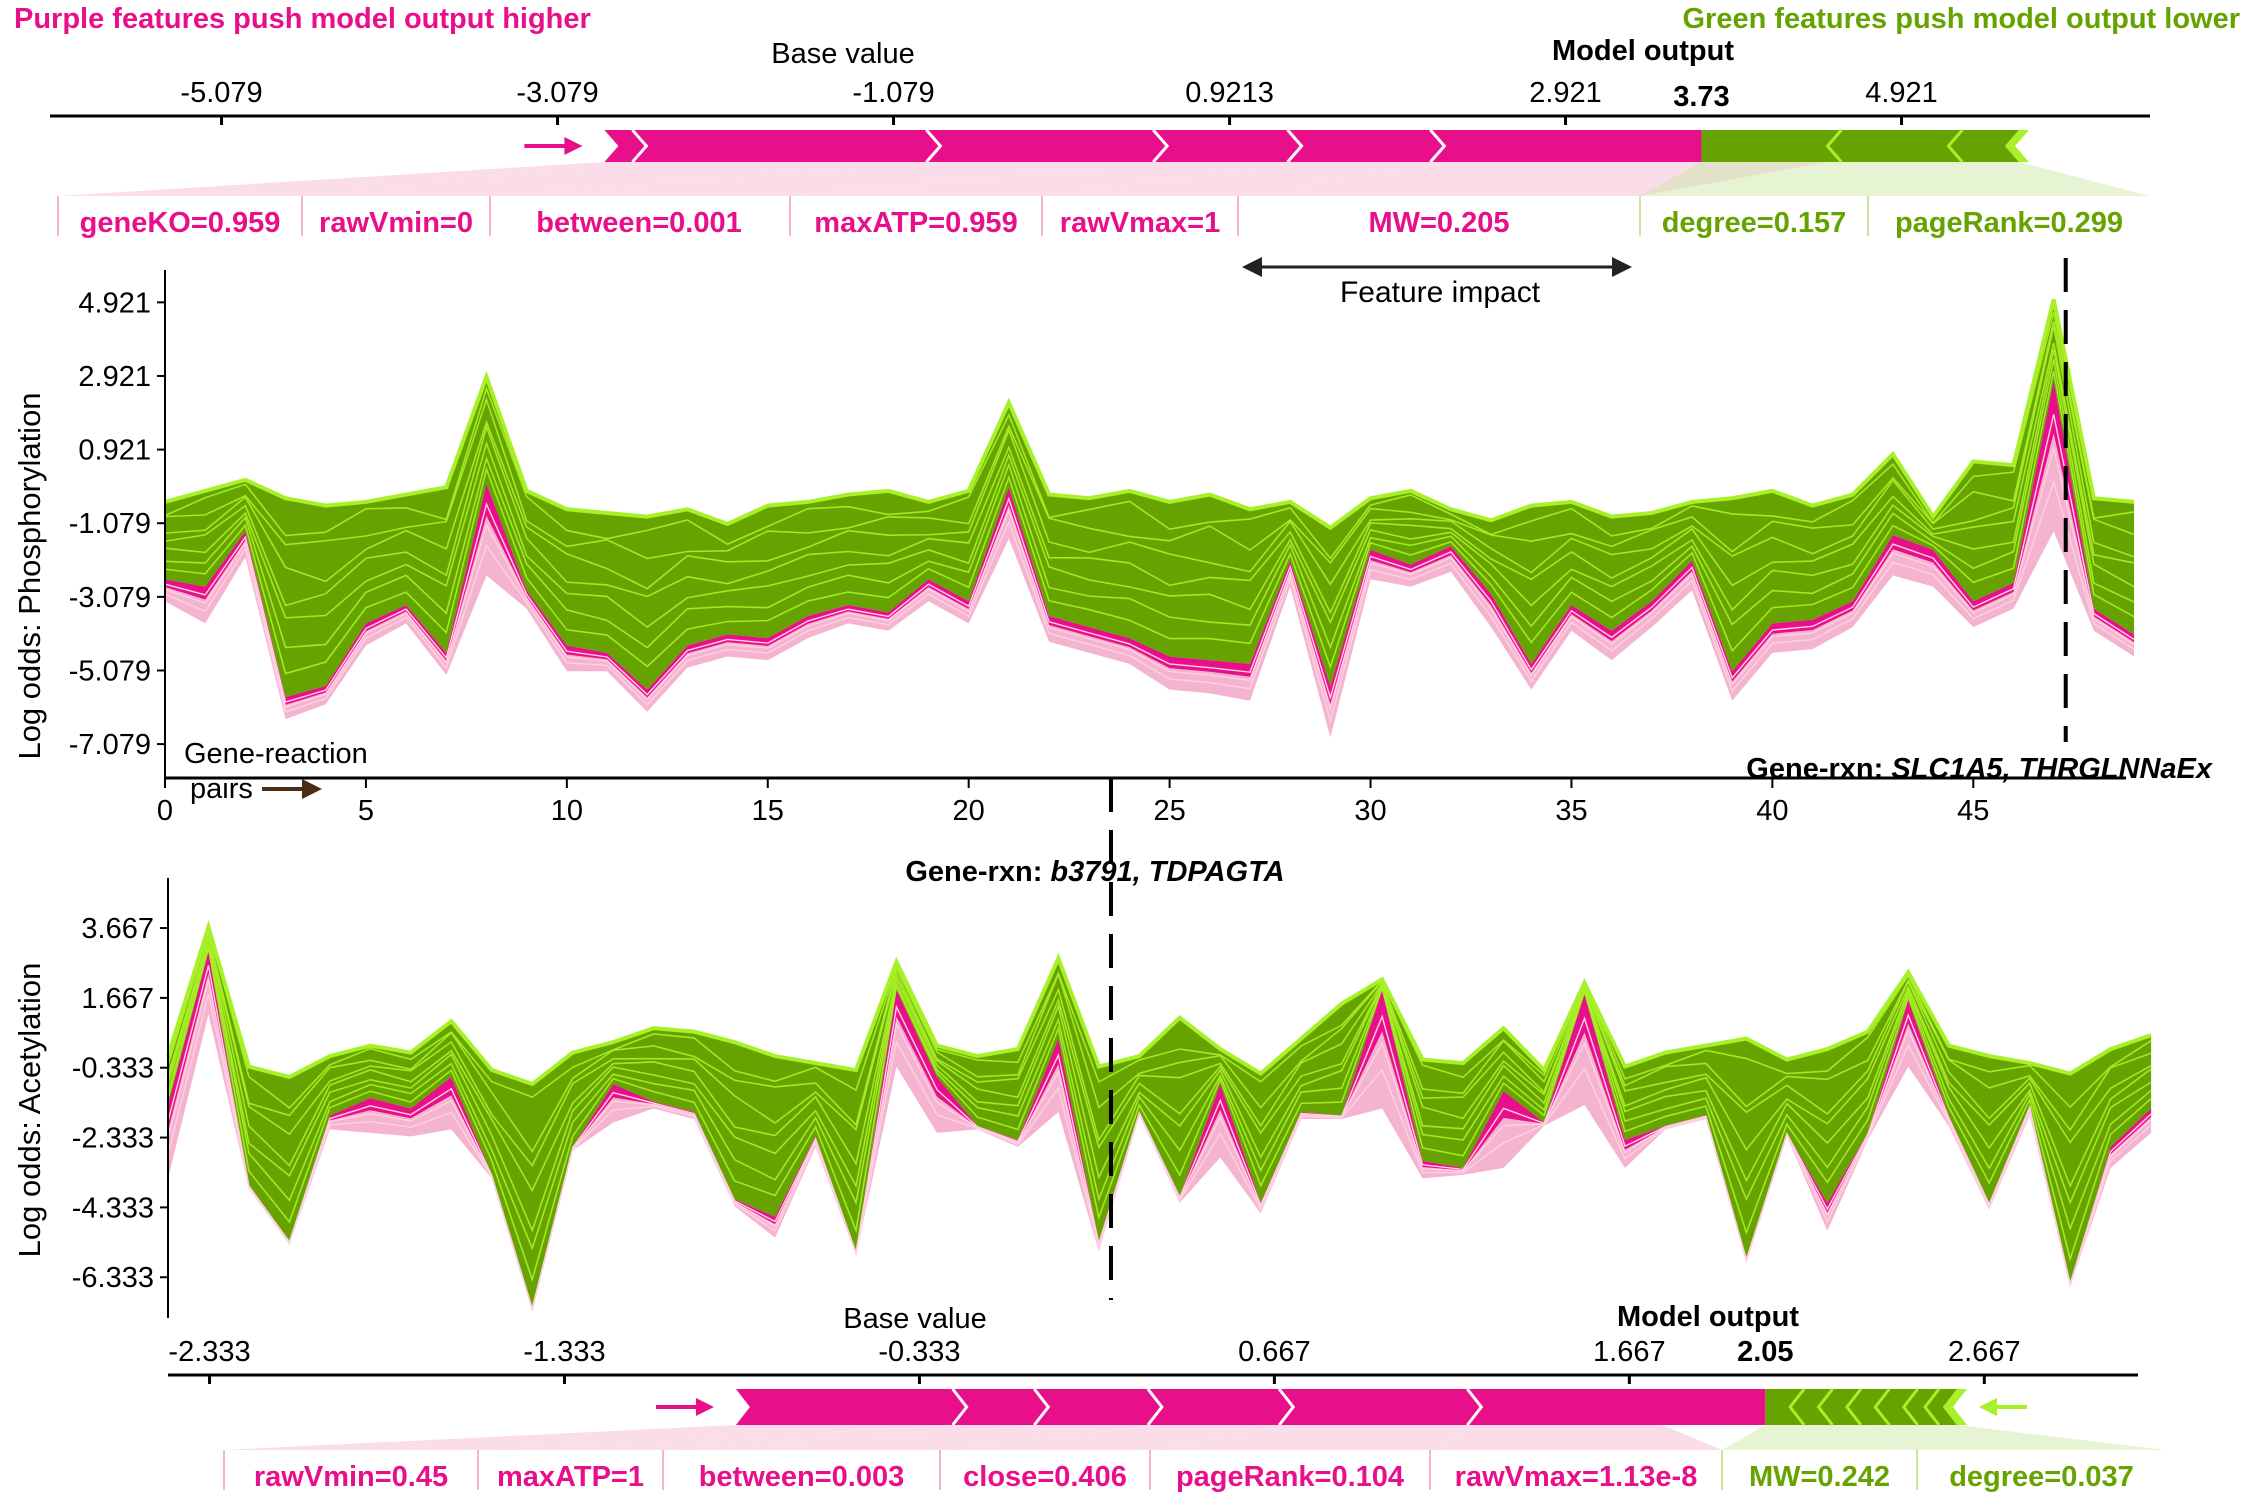  What do you see at coordinates (1818, 769) in the screenshot?
I see `phospho-annotation-prefix: Gene-rxn:` at bounding box center [1818, 769].